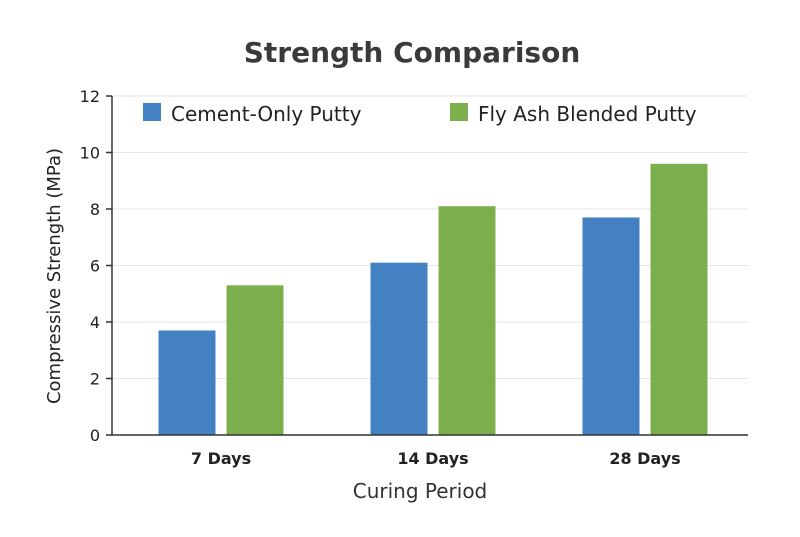 The height and width of the screenshot is (537, 800). What do you see at coordinates (221, 458) in the screenshot?
I see `x-tick-label: 7 Days` at bounding box center [221, 458].